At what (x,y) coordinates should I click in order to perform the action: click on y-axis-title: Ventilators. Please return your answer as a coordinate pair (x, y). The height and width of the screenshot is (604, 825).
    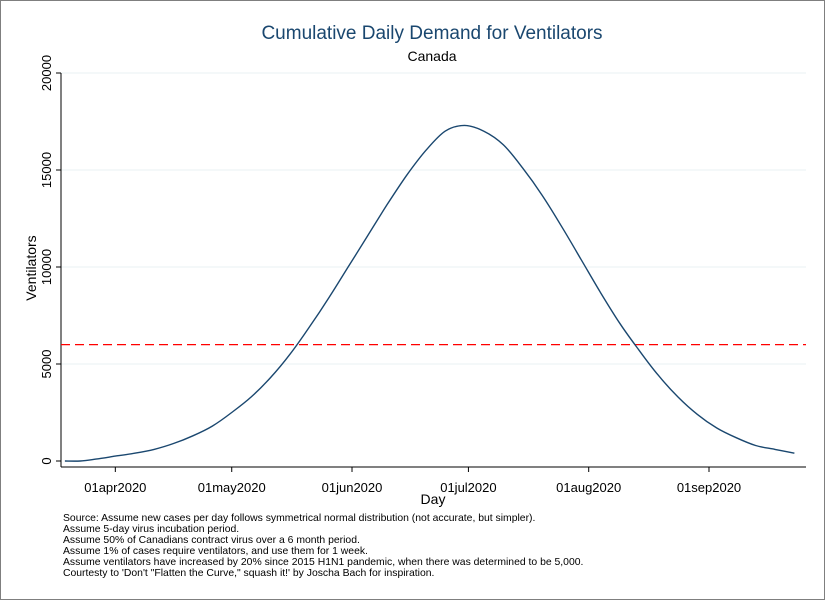
    Looking at the image, I should click on (31, 267).